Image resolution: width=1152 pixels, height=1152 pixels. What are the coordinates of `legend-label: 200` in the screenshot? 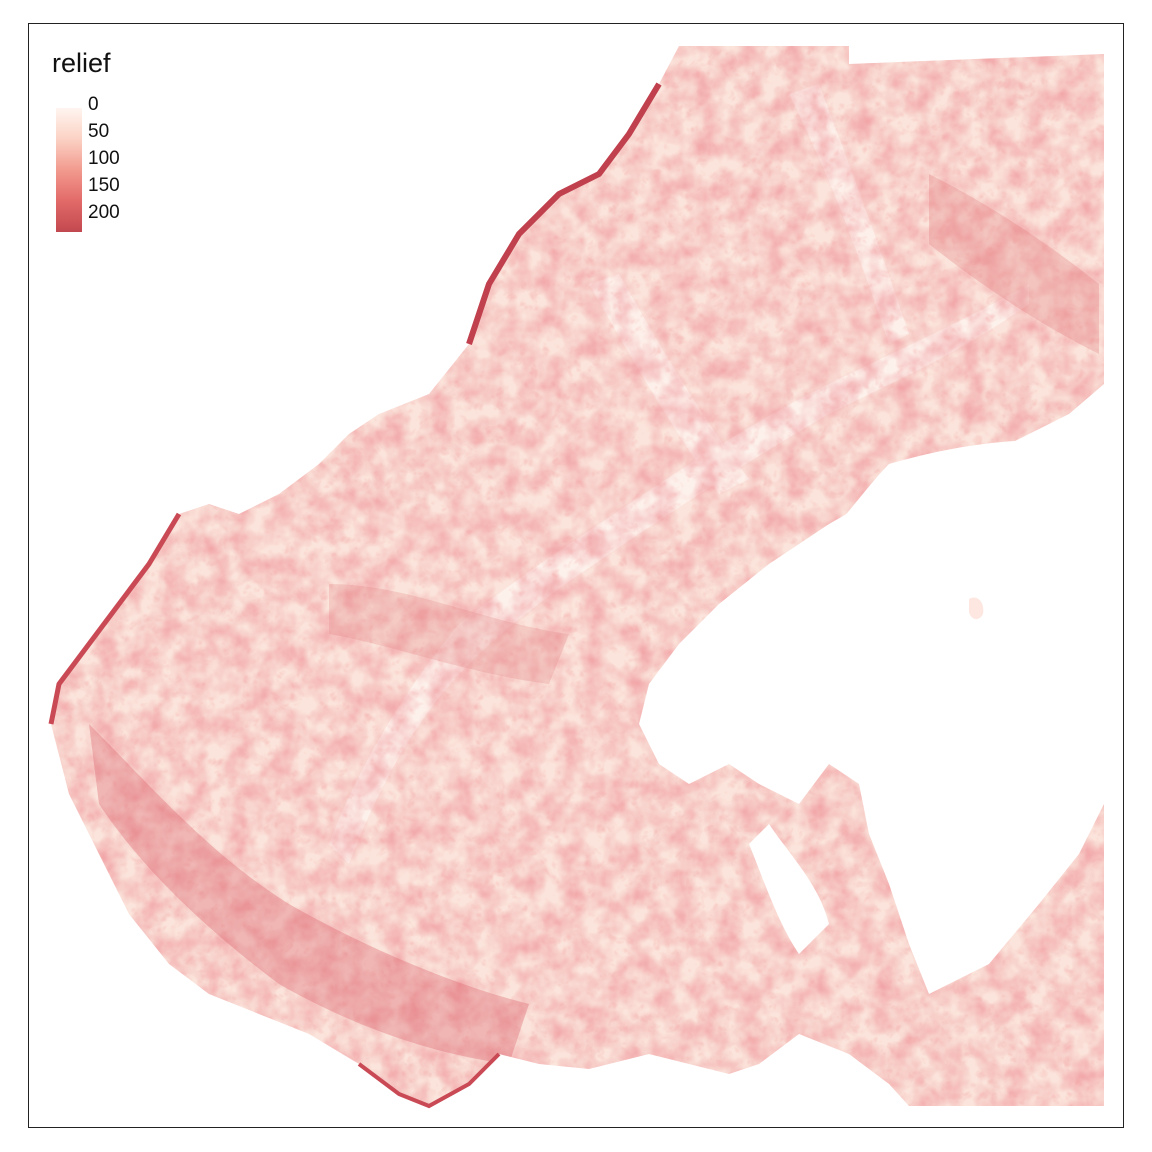 It's located at (104, 212).